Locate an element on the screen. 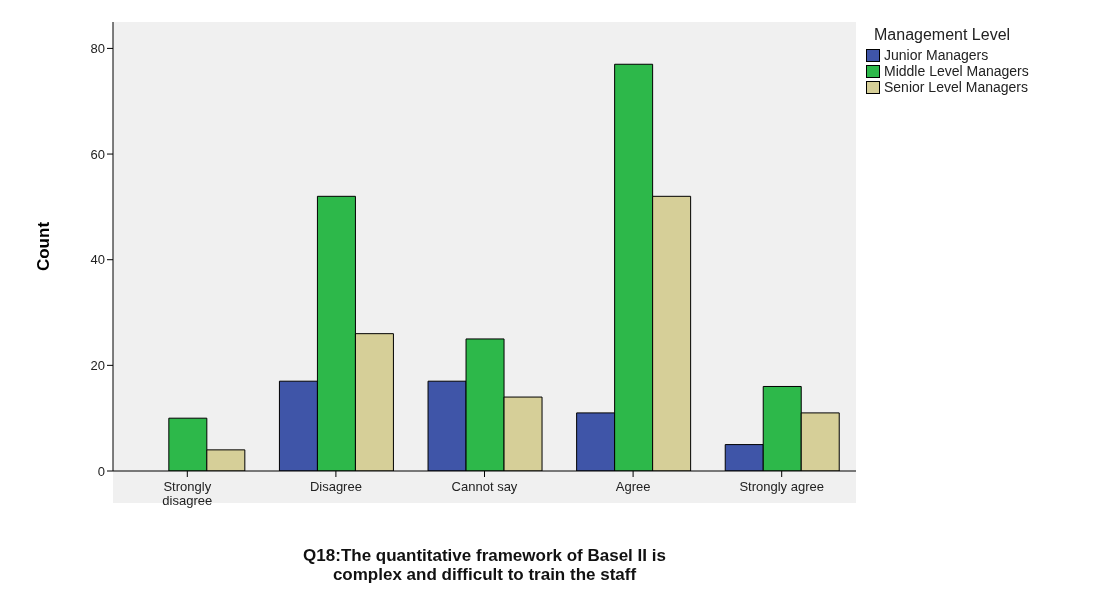 The image size is (1118, 598). y-tick-label: 40 is located at coordinates (97, 260).